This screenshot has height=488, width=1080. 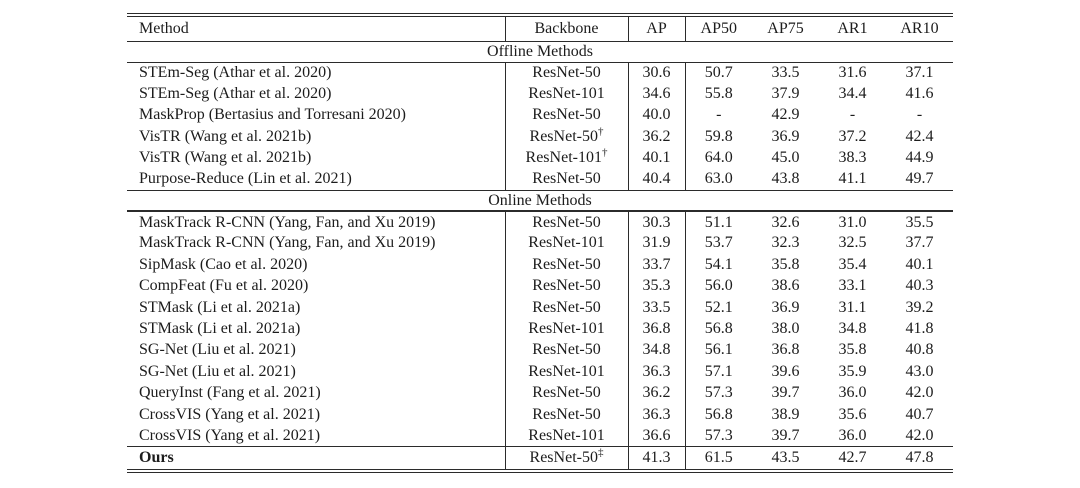 What do you see at coordinates (919, 115) in the screenshot?
I see `ar10-cell: -` at bounding box center [919, 115].